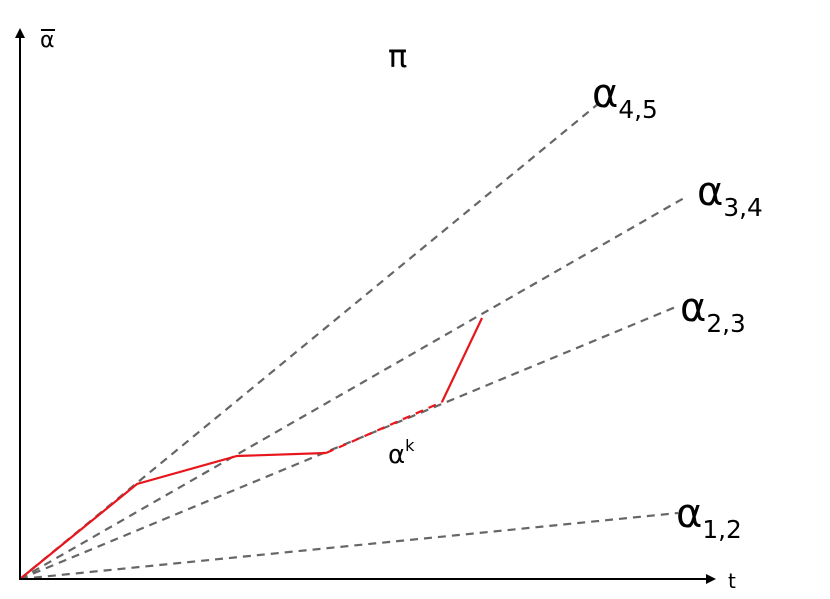 The width and height of the screenshot is (830, 599). Describe the element at coordinates (743, 208) in the screenshot. I see `alpha-subscript: 3,4` at that location.